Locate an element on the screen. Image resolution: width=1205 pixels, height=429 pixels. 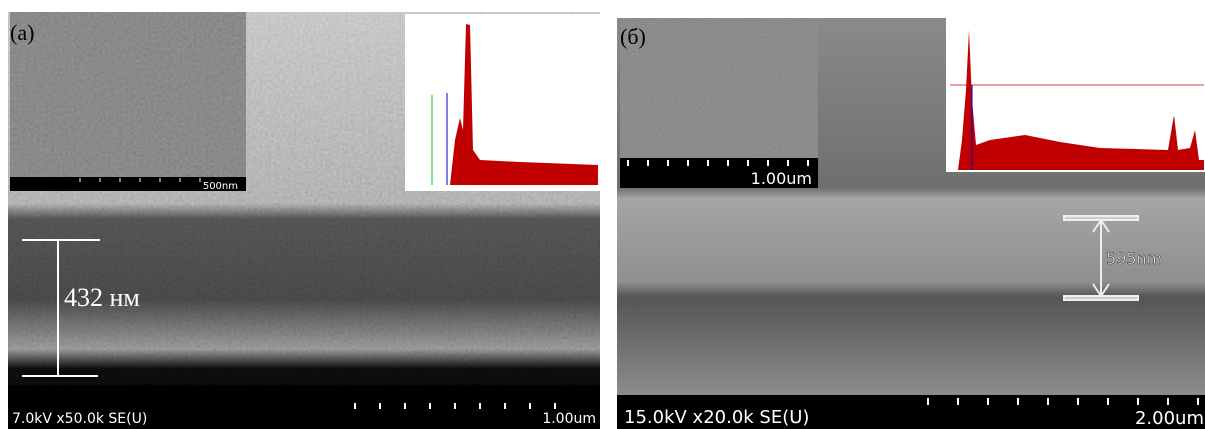
inset-scale-label: 500nm is located at coordinates (220, 186).